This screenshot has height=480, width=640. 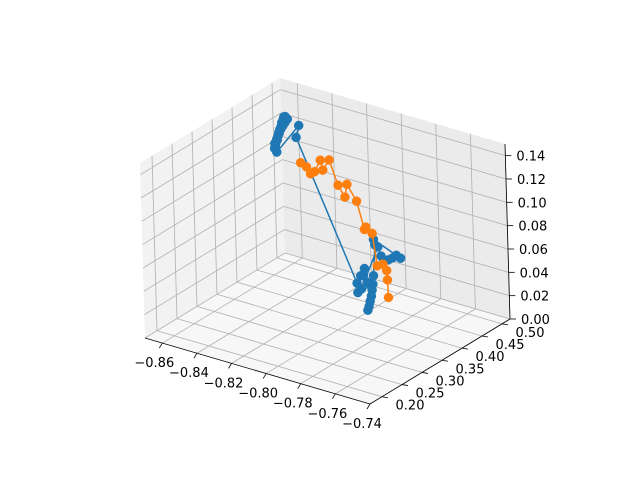 I want to click on z-tick-label: 0.04, so click(x=534, y=273).